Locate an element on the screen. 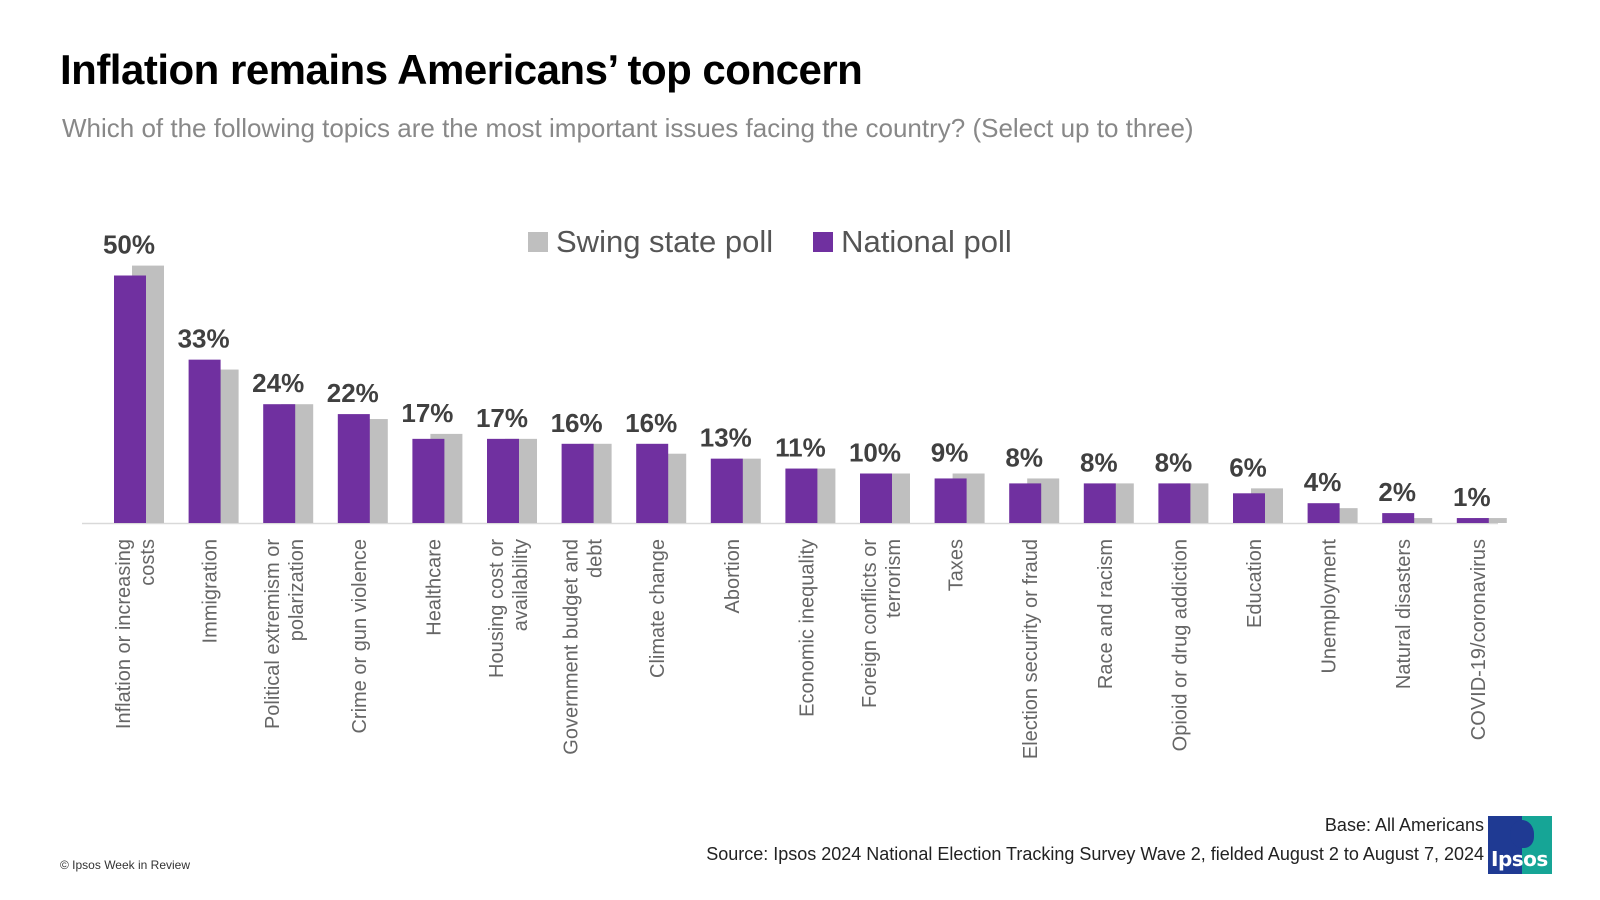 The image size is (1600, 900). category-label-2: Political extremism or polarization is located at coordinates (285, 634).